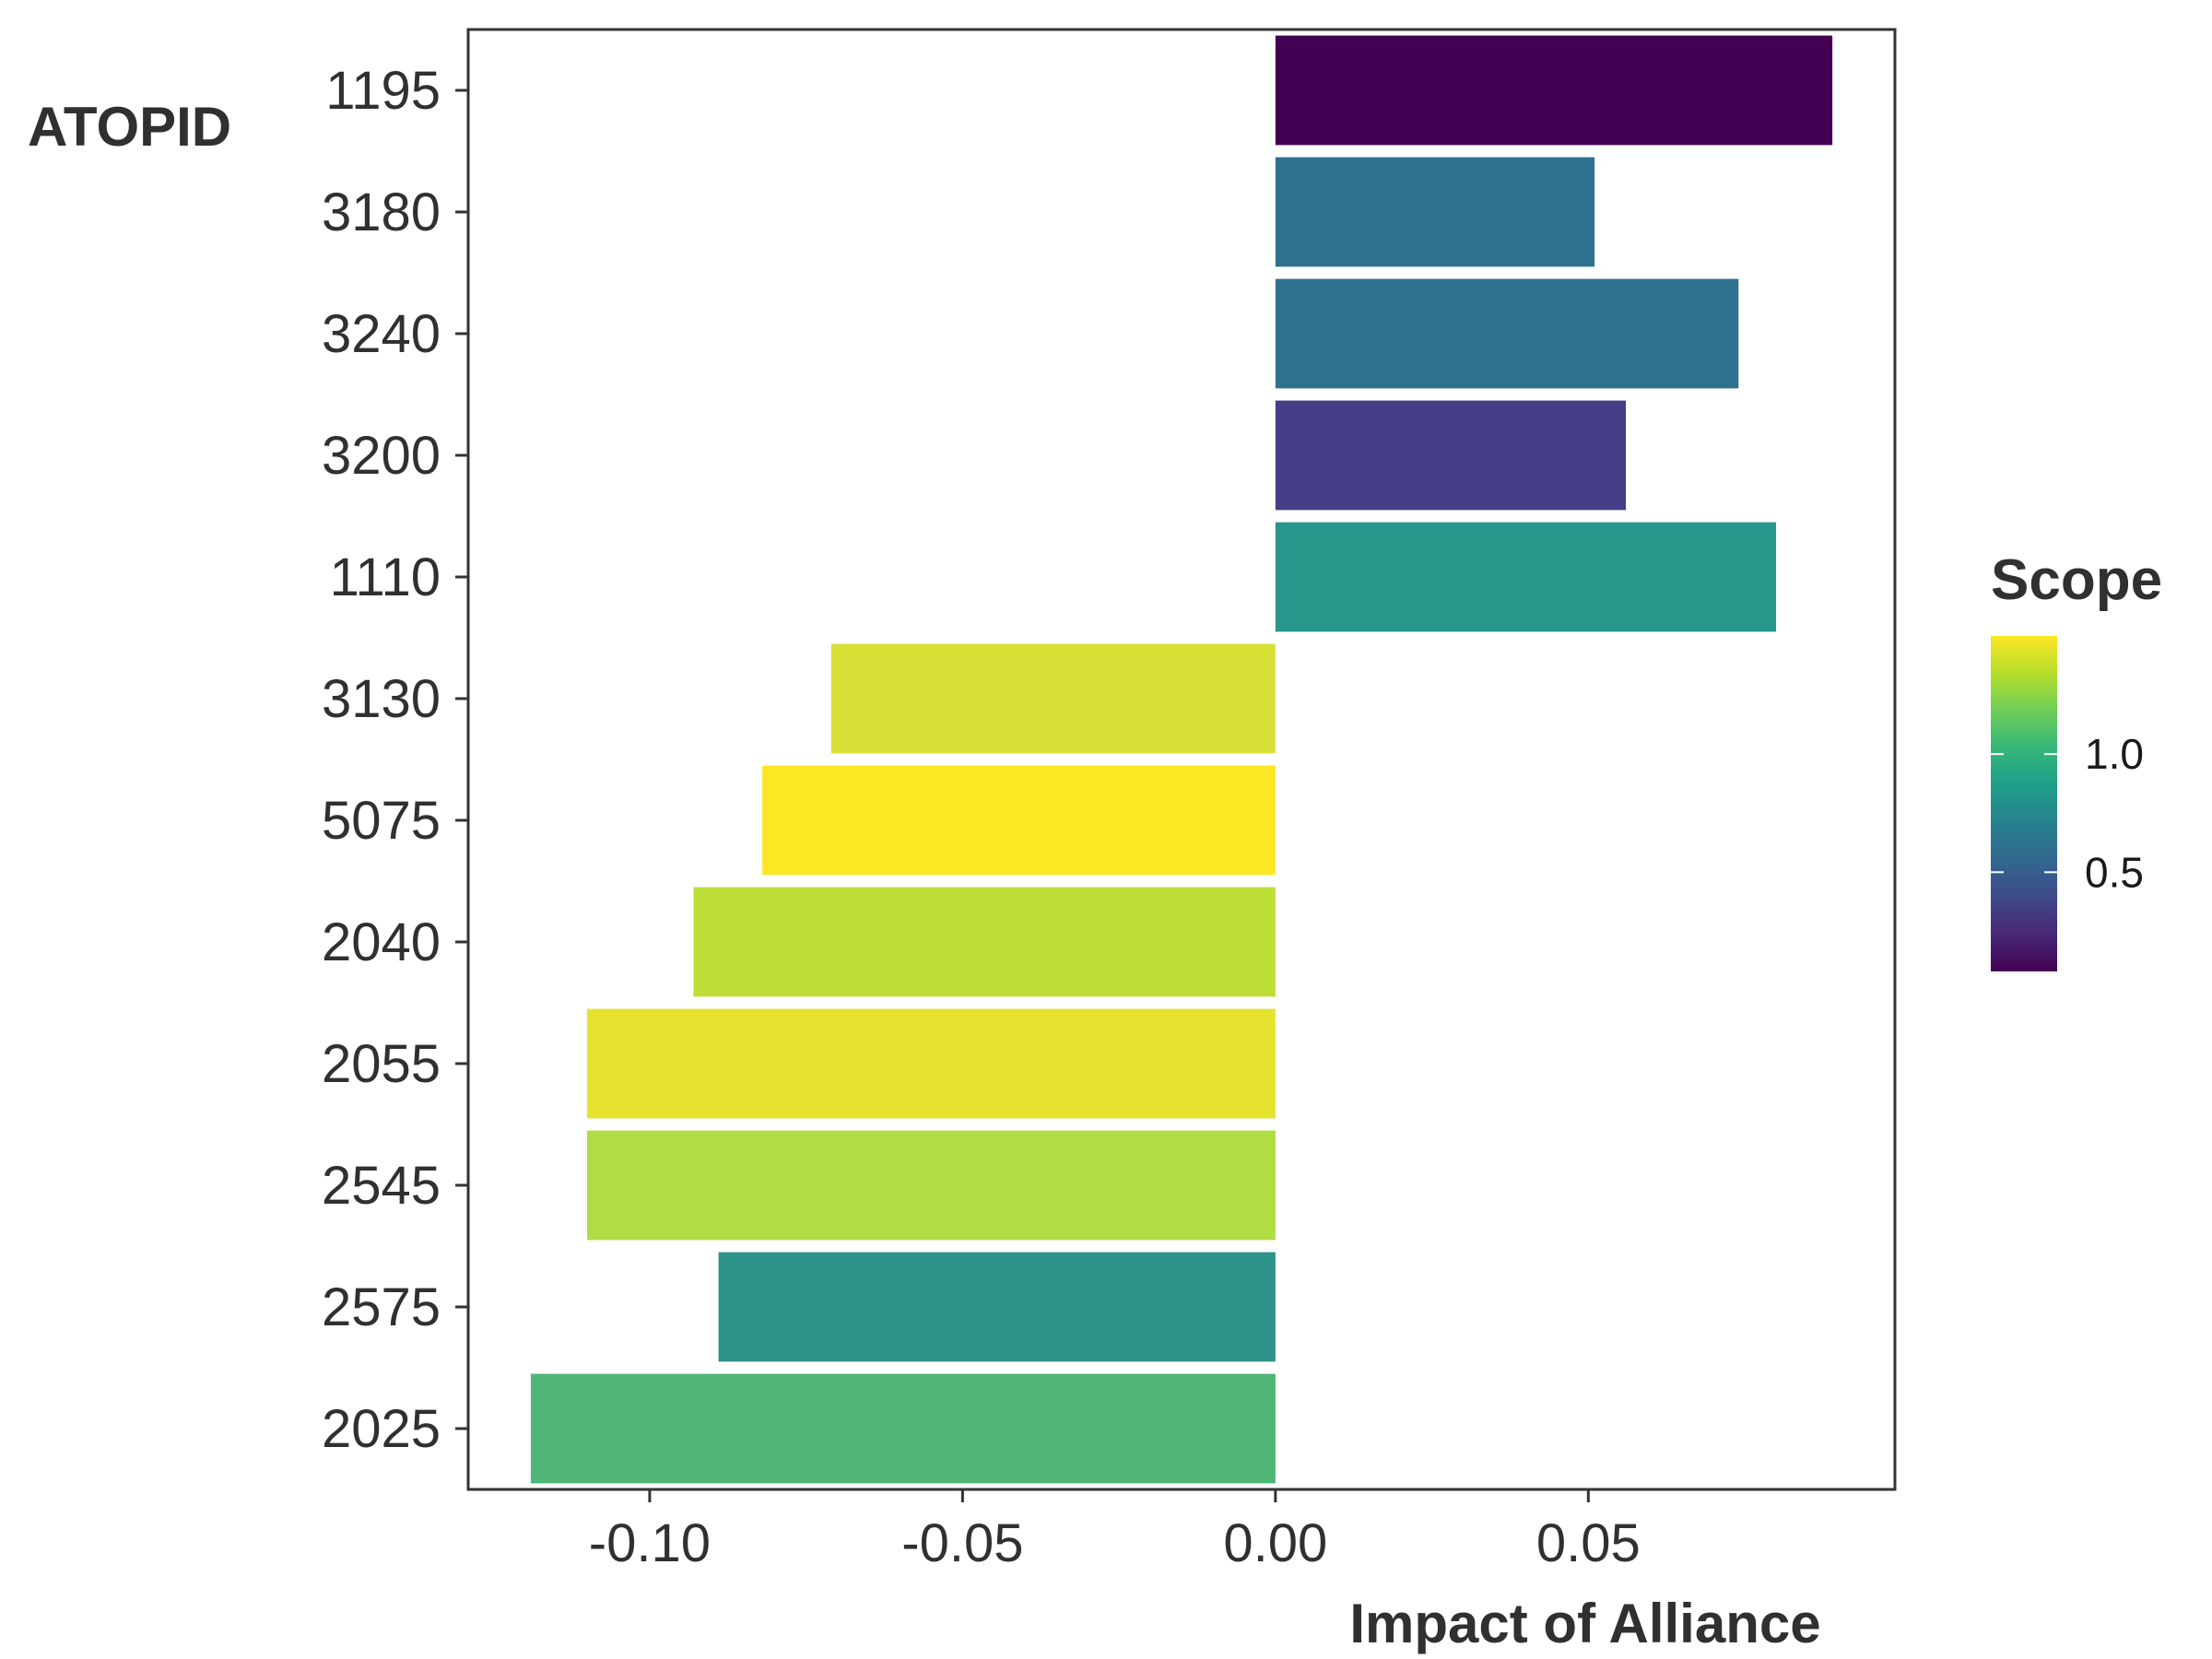  Describe the element at coordinates (385, 577) in the screenshot. I see `y-tick-label: 1110` at that location.